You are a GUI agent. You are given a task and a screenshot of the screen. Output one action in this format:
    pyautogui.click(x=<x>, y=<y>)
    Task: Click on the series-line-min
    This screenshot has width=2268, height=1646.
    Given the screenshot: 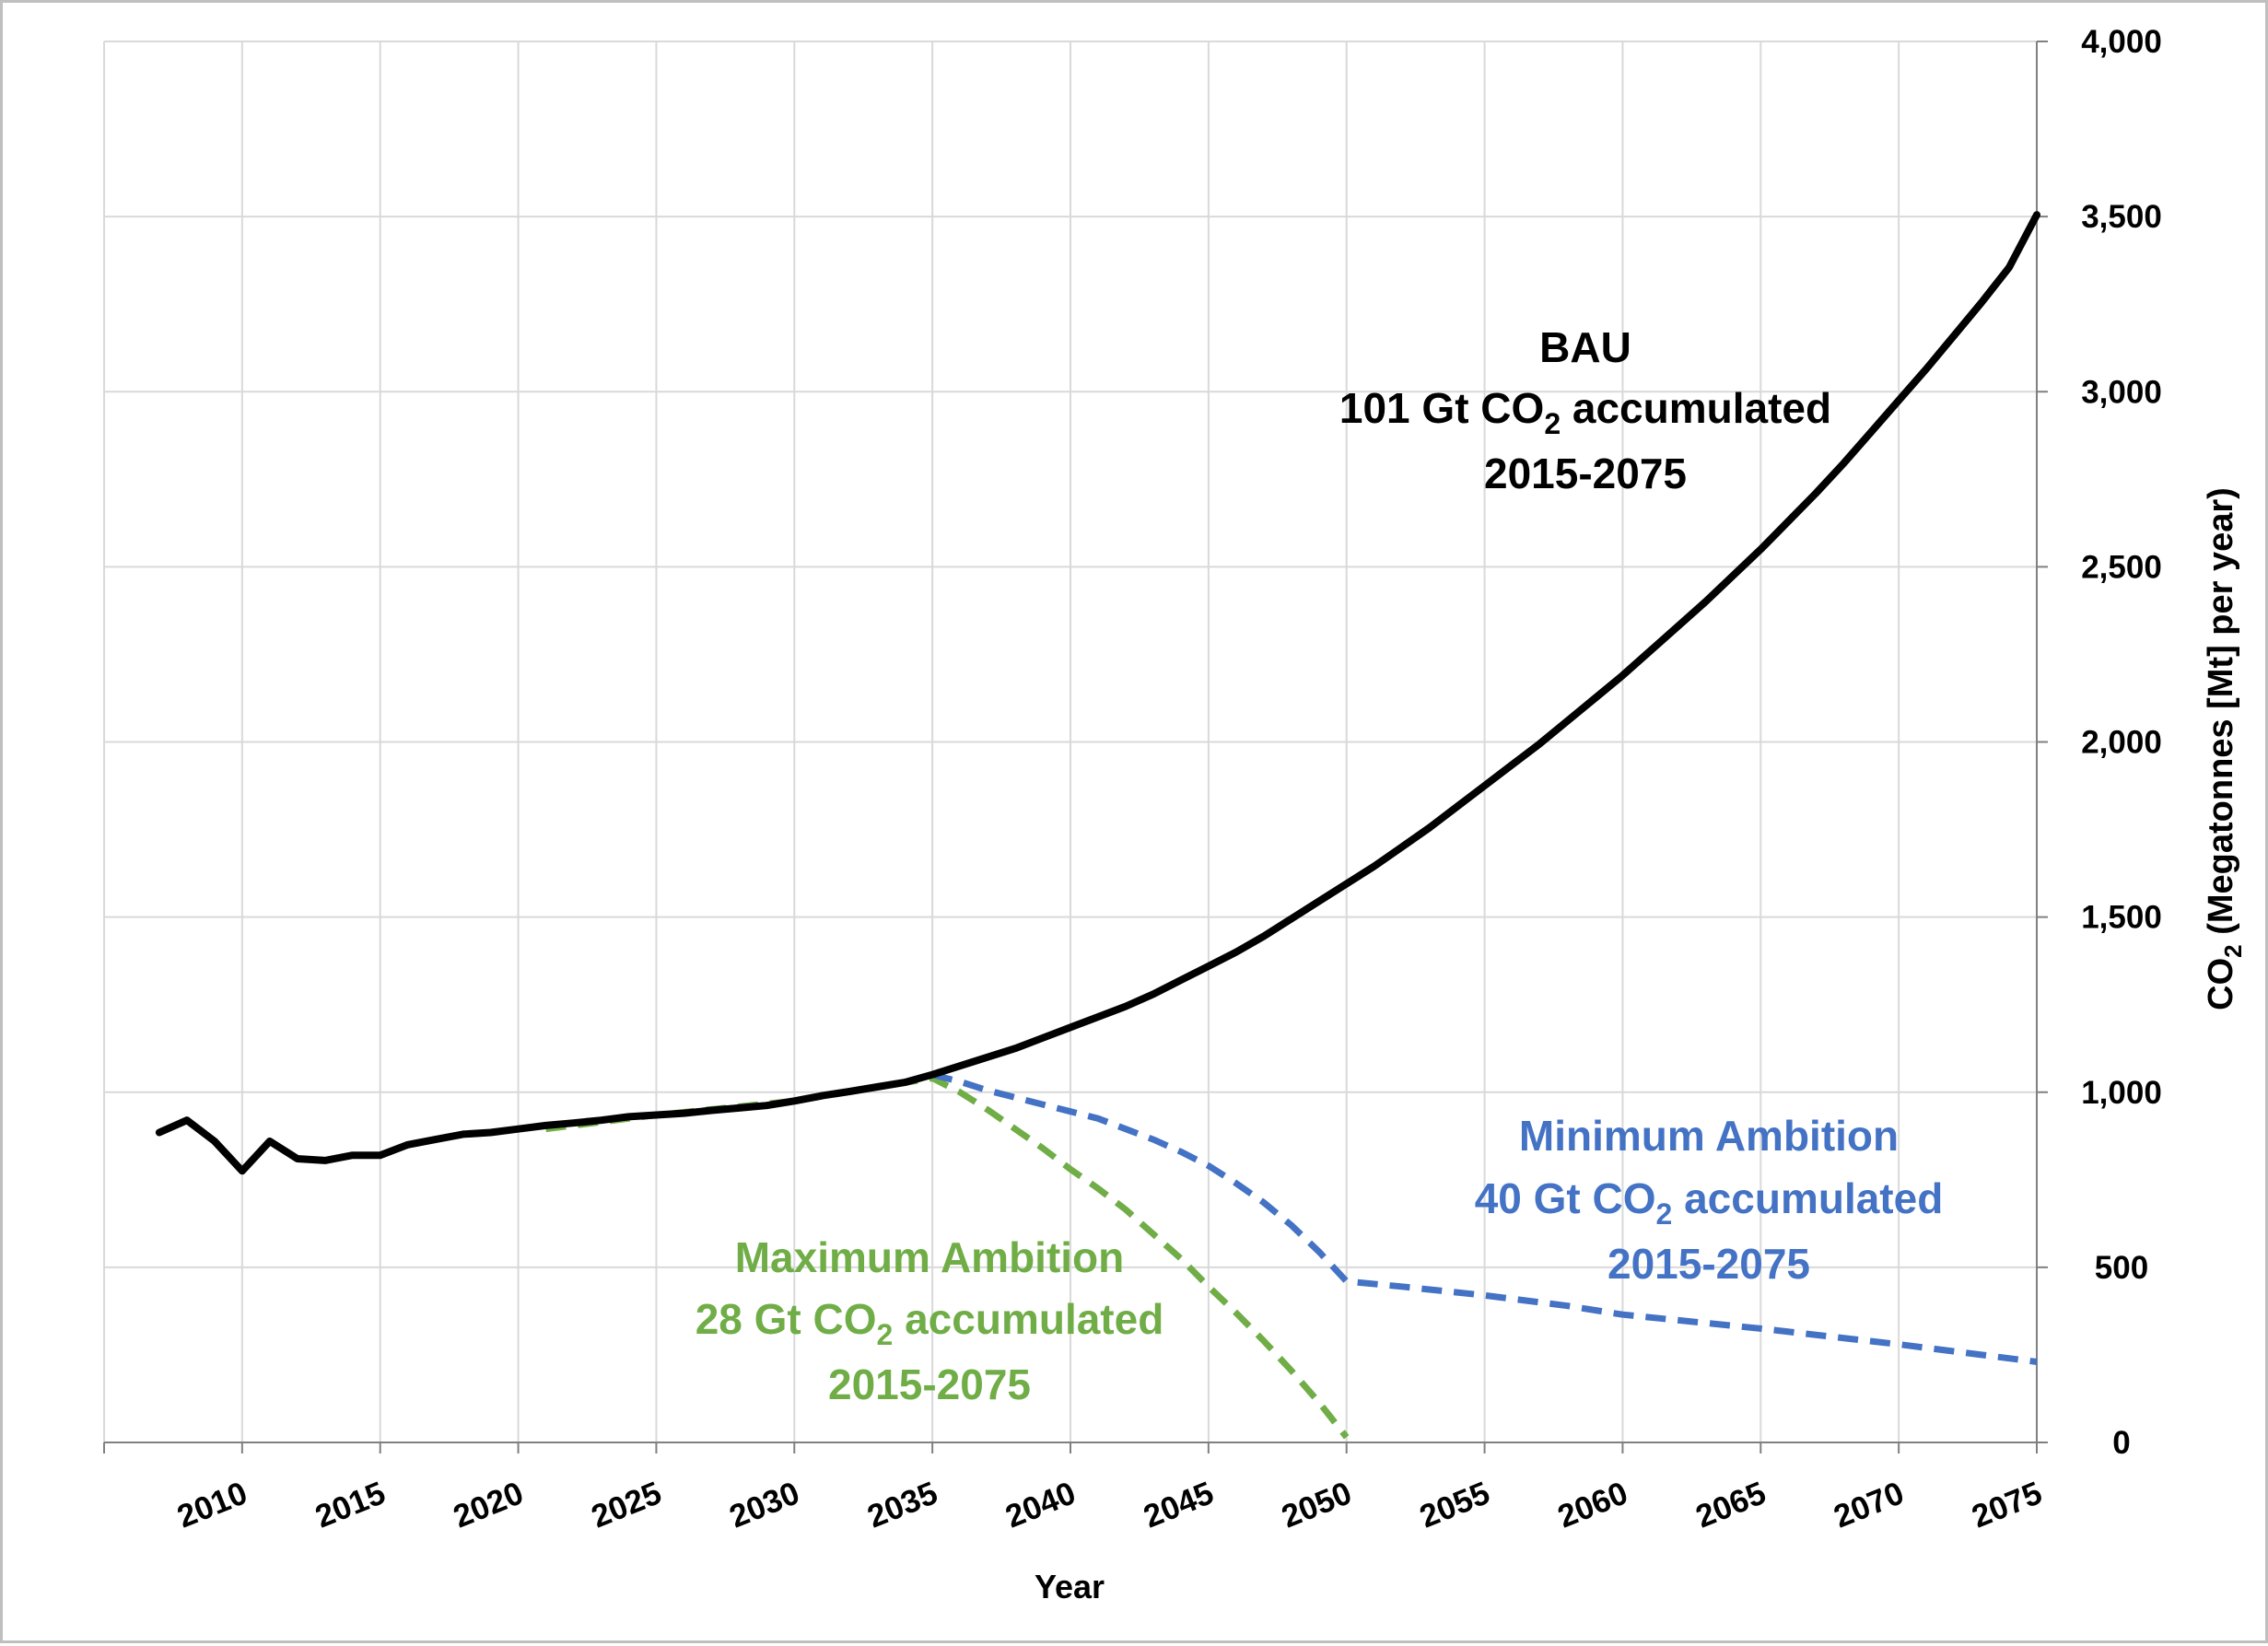 What is the action you would take?
    pyautogui.click(x=1484, y=1218)
    